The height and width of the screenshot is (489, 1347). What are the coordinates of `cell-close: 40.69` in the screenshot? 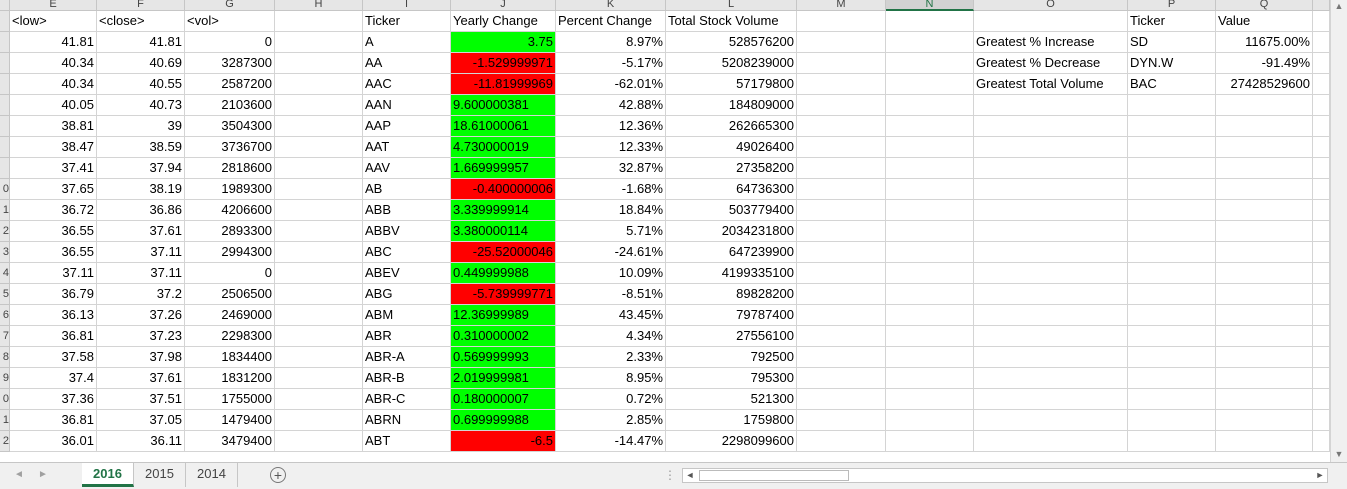 It's located at (141, 63).